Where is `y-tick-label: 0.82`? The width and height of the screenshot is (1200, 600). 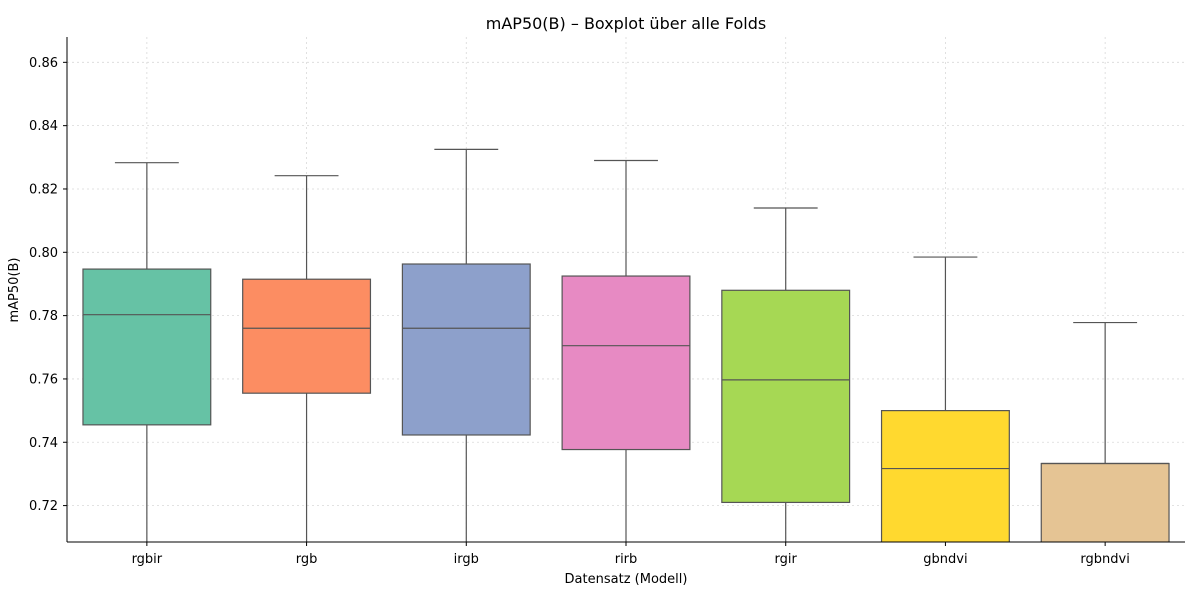
y-tick-label: 0.82 is located at coordinates (43, 189).